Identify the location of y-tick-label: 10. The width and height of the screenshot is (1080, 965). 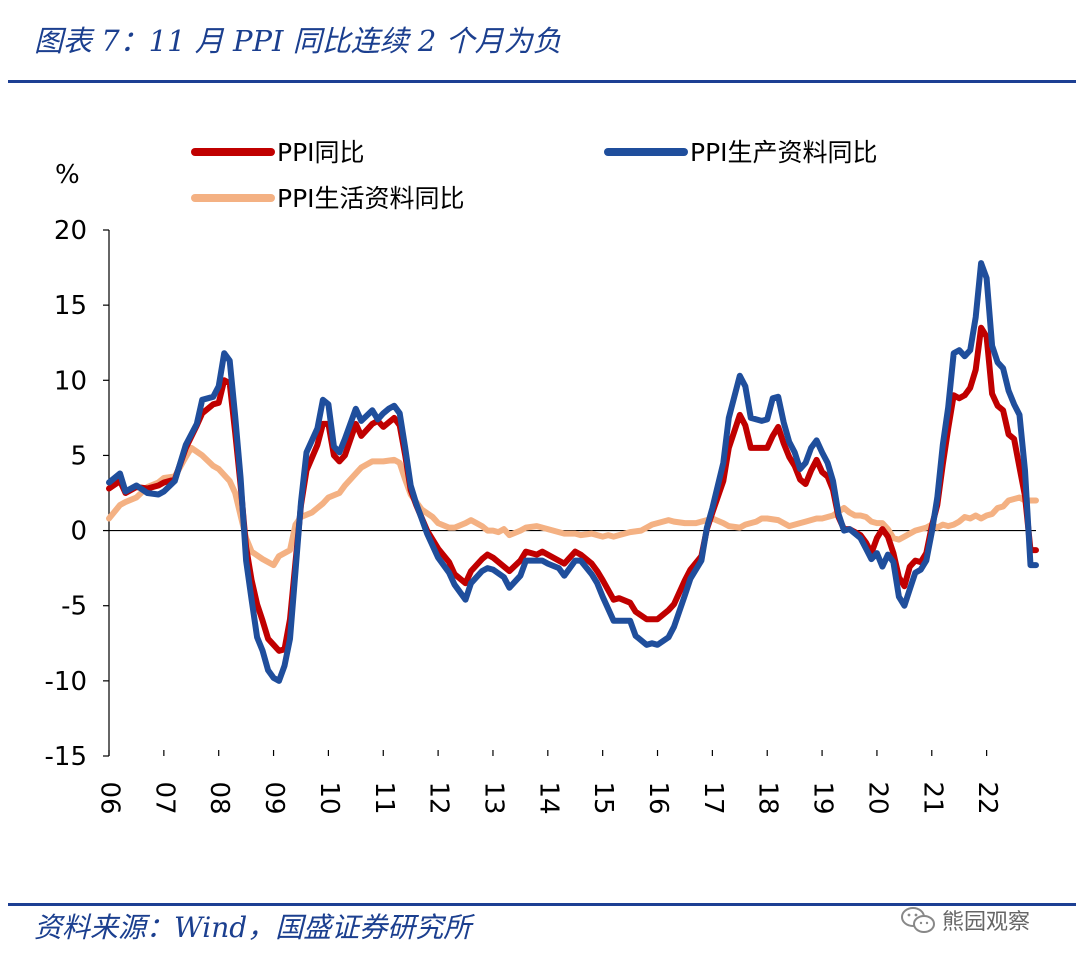
(70, 381).